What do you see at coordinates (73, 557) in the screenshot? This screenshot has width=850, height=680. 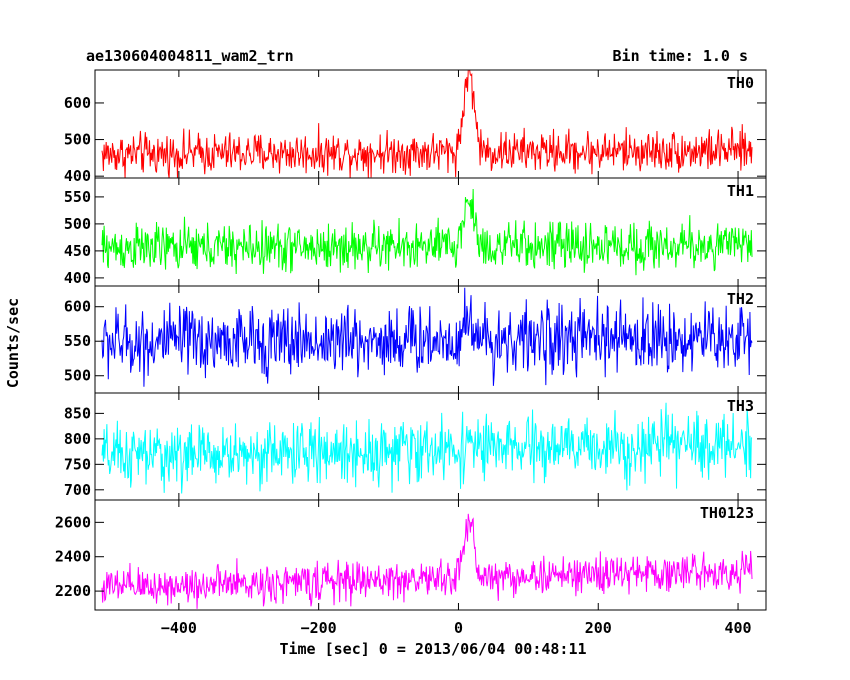 I see `y-tick-label: 2400` at bounding box center [73, 557].